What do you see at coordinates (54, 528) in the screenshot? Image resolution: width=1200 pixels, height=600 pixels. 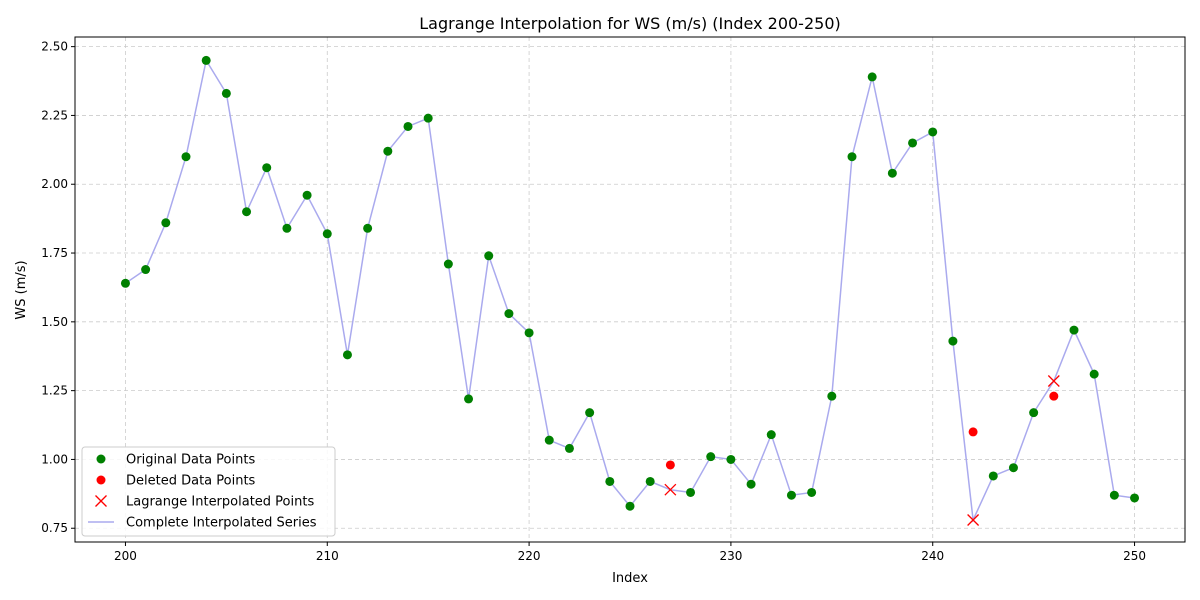 I see `y-tick-label: 0.75` at bounding box center [54, 528].